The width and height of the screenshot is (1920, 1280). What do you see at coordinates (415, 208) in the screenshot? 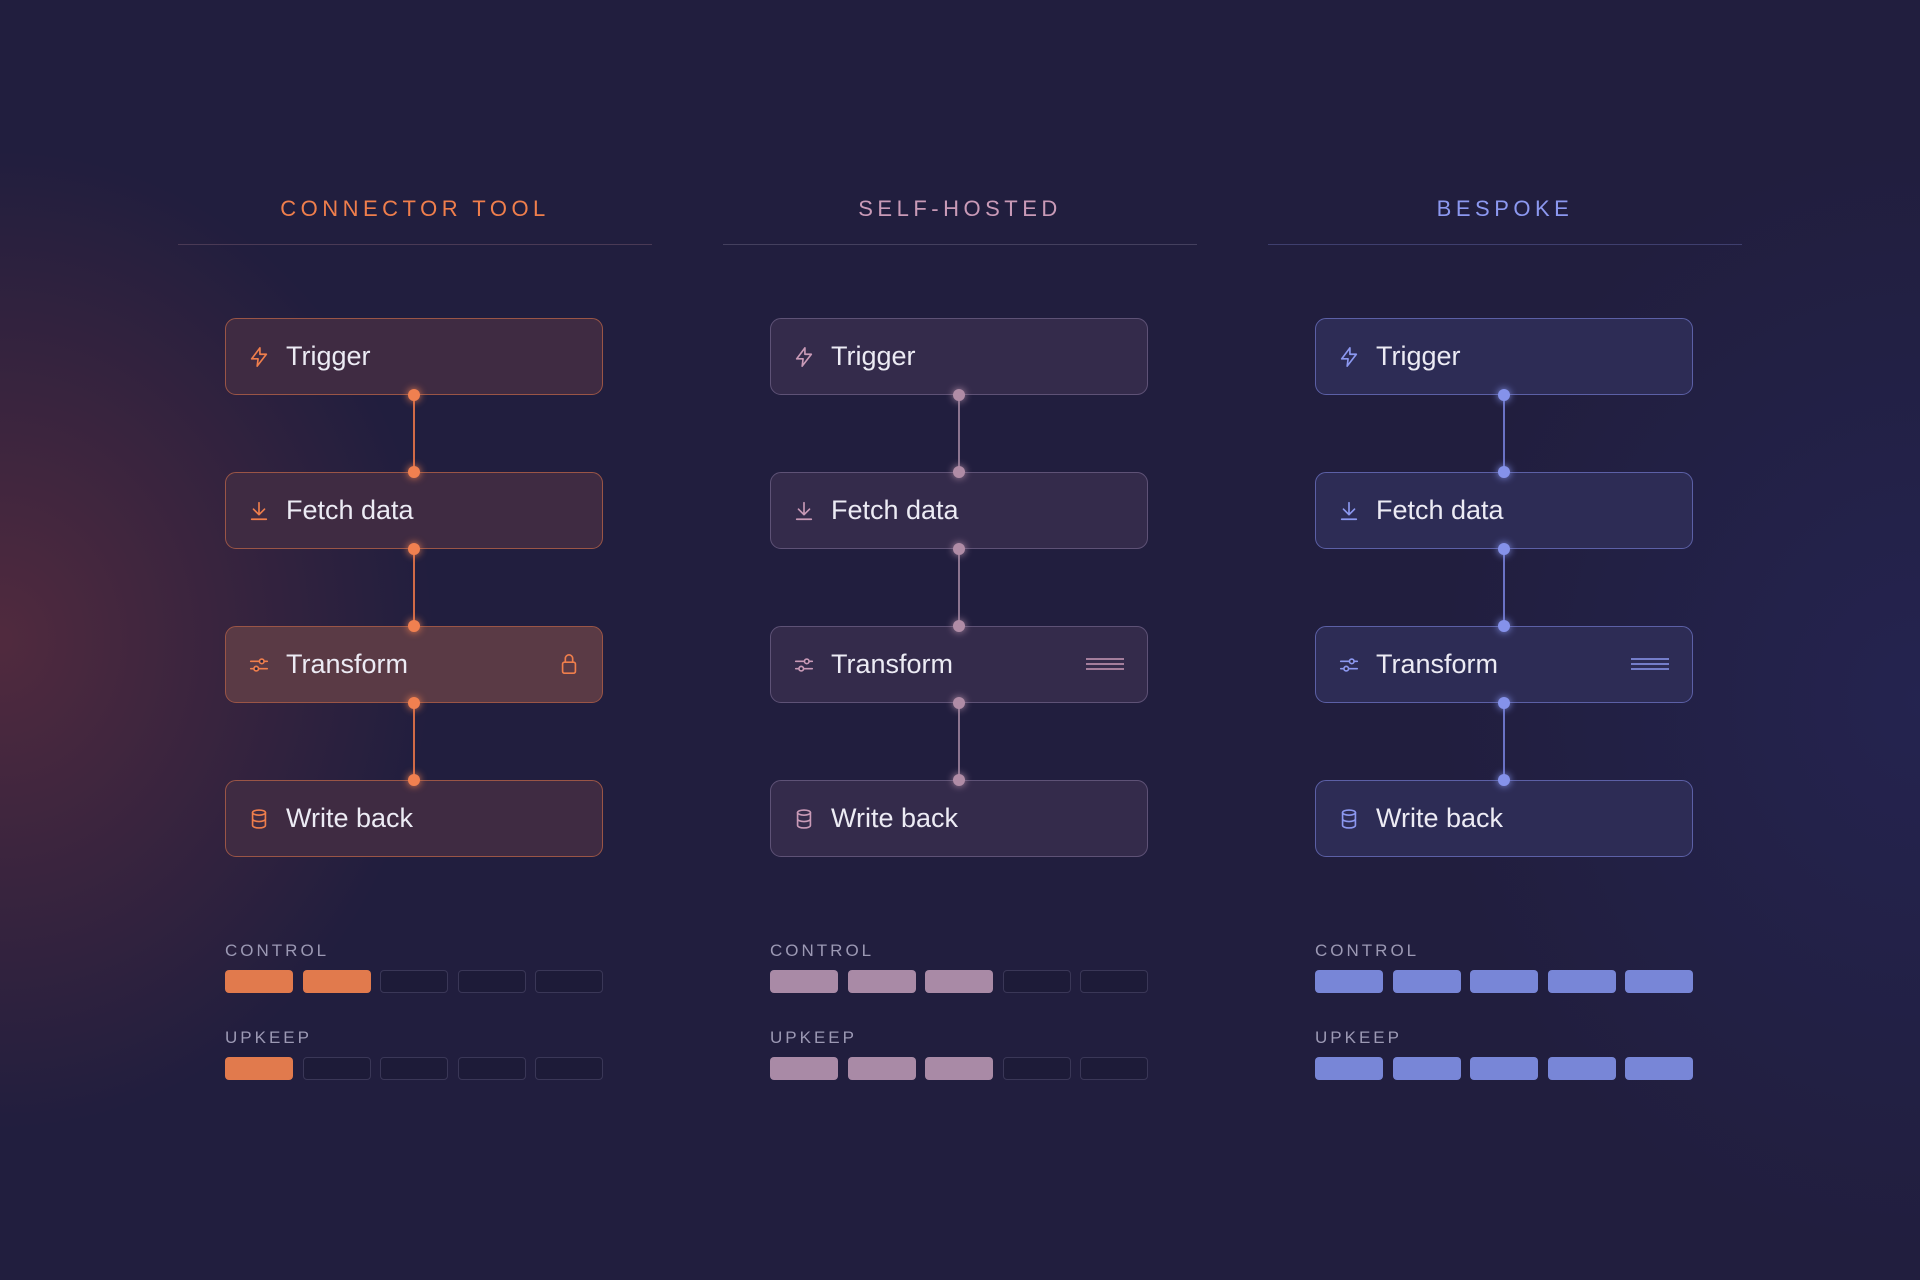
I see `column-title: CONNECTOR TOOL` at bounding box center [415, 208].